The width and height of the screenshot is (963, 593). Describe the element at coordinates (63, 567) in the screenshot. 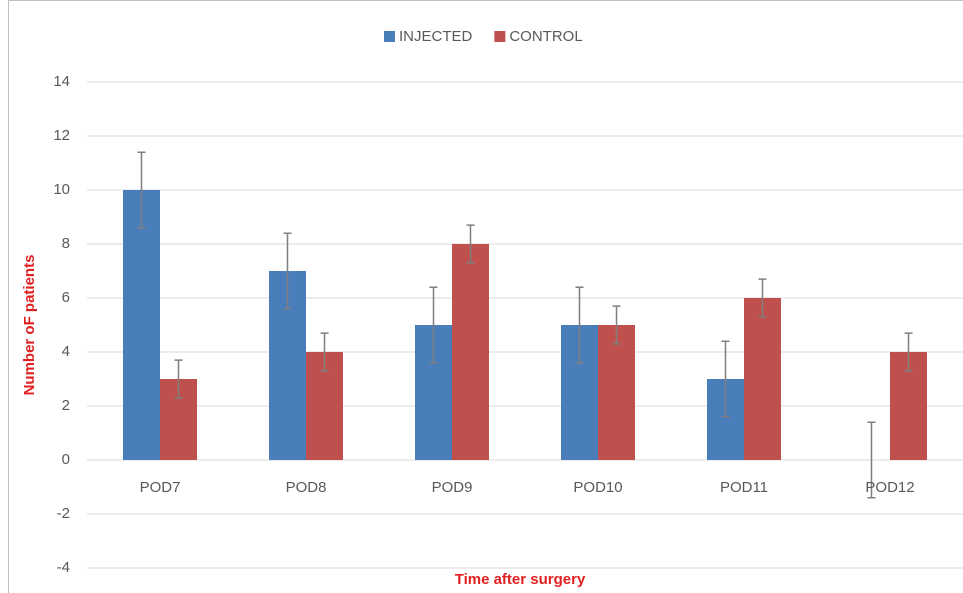

I see `y-tick-label: -4` at that location.